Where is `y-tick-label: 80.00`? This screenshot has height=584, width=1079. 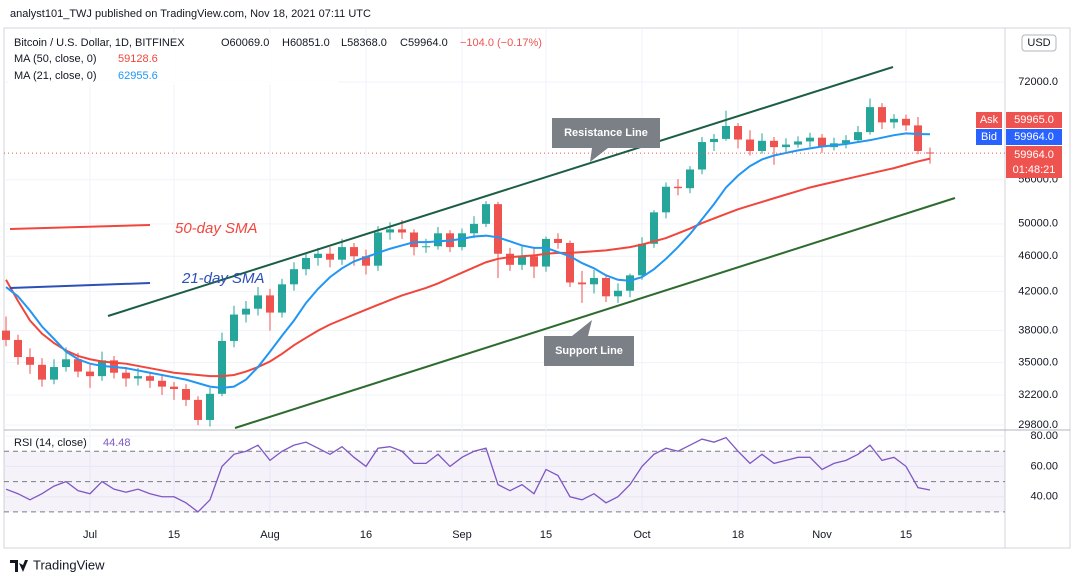
y-tick-label: 80.00 is located at coordinates (1044, 436).